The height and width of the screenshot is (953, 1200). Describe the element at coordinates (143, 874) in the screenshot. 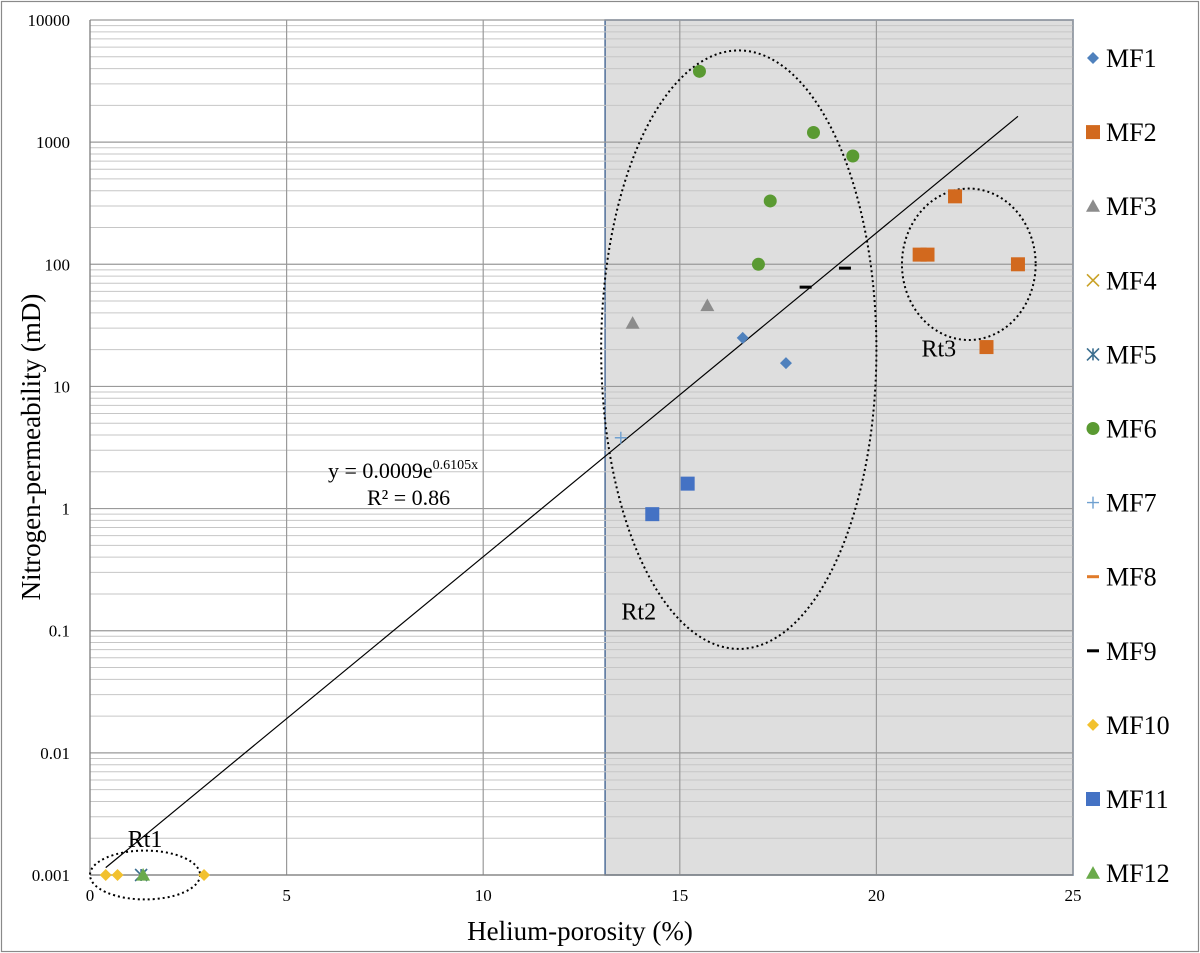

I see `point-mf12` at that location.